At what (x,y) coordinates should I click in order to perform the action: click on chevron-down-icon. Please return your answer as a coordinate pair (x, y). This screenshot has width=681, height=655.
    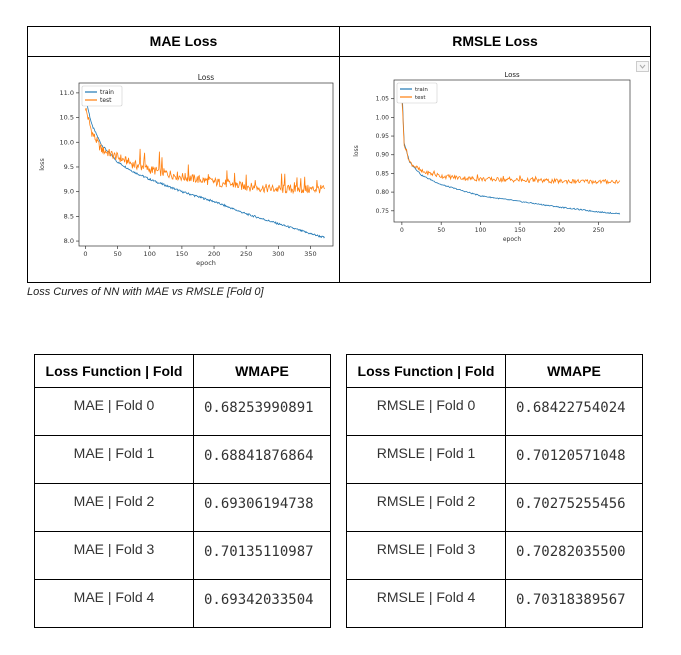
    Looking at the image, I should click on (642, 66).